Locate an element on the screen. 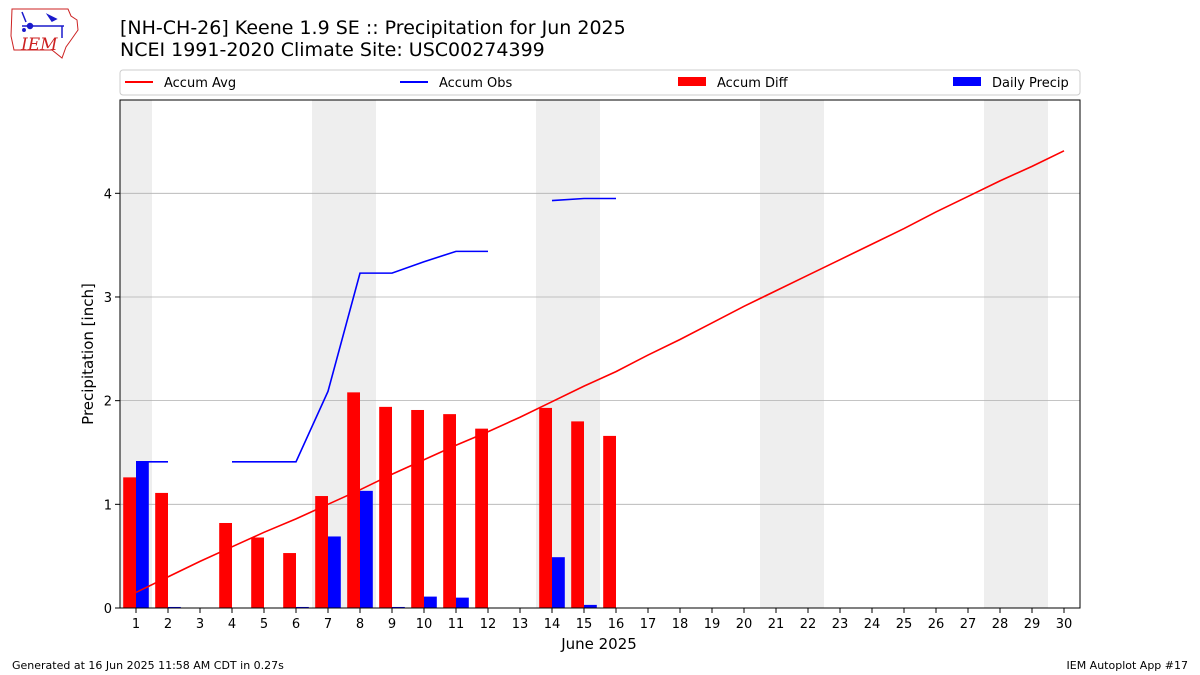  legend-label-accum-diff: Accum Diff is located at coordinates (753, 83).